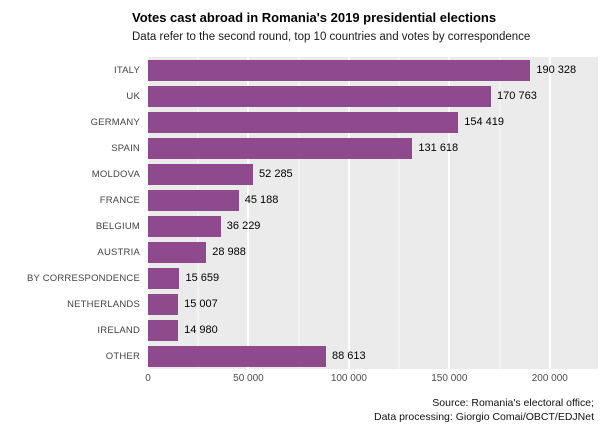 The height and width of the screenshot is (429, 602). What do you see at coordinates (373, 200) in the screenshot?
I see `bar-row: 45 188` at bounding box center [373, 200].